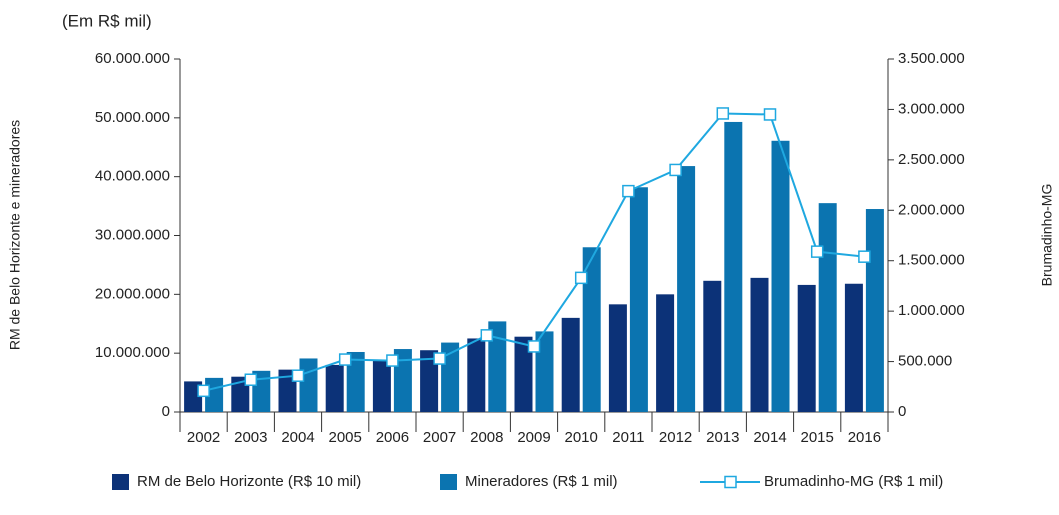  I want to click on x-tick-label: 2004, so click(297, 437).